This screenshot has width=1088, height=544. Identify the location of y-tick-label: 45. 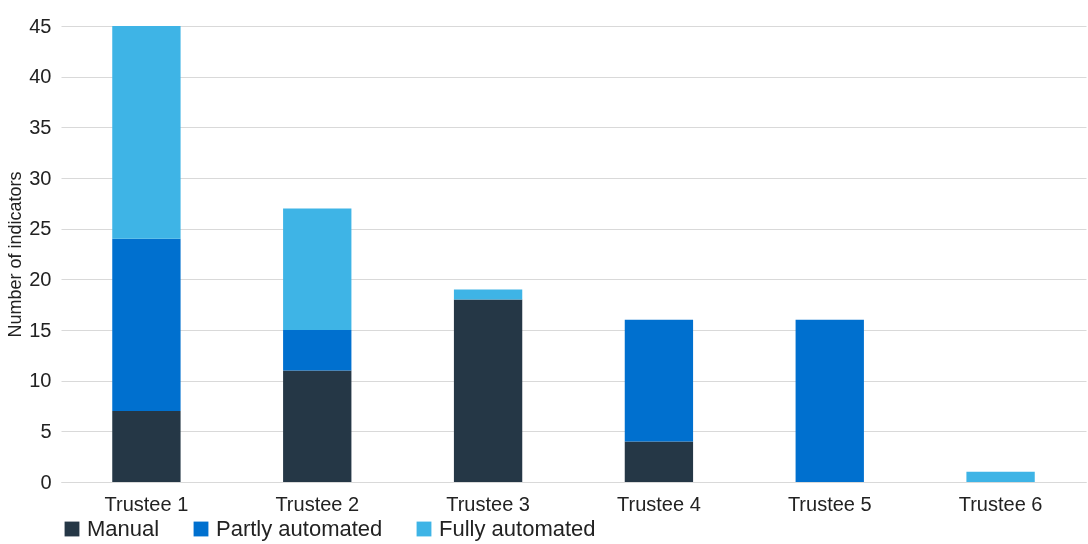
(40, 25).